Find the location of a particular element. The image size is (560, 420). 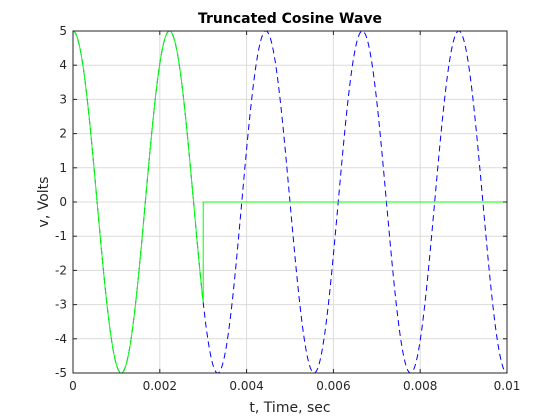

x-axis-label: t, Time, sec is located at coordinates (289, 408).